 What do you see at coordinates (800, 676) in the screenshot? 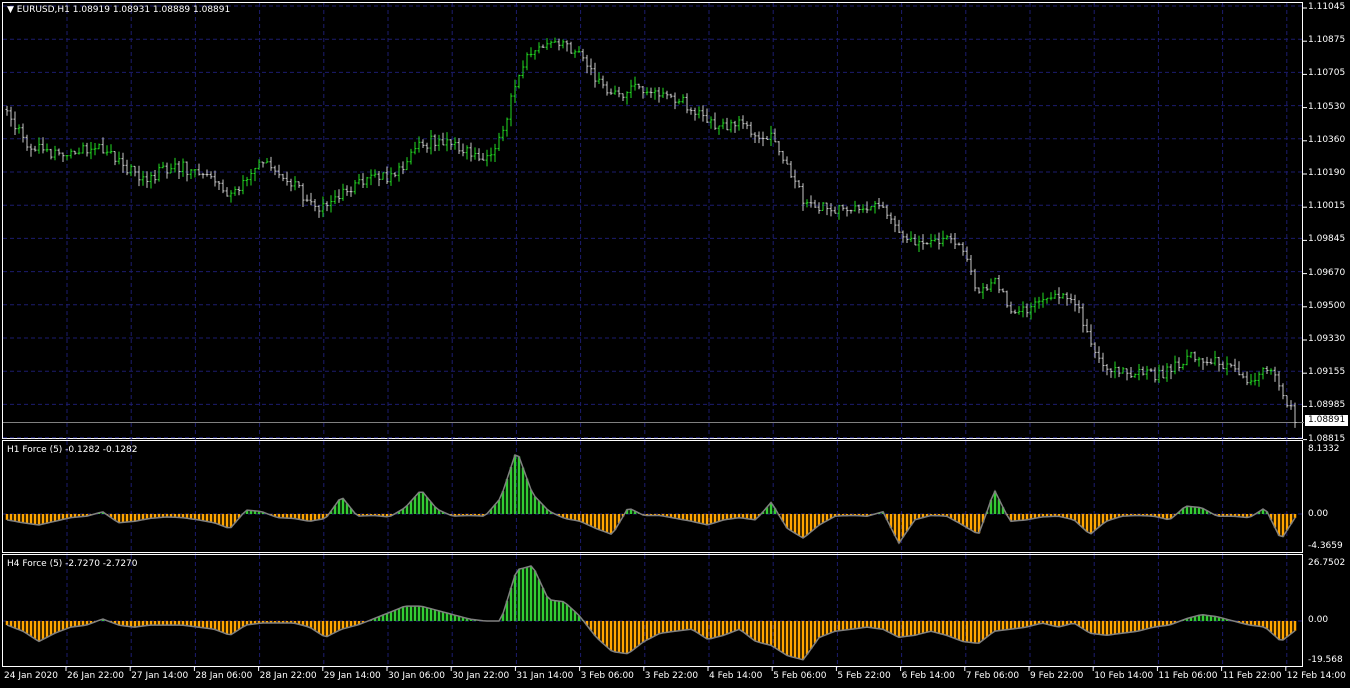
I see `time-axis-label: 5 Feb 06:00` at bounding box center [800, 676].